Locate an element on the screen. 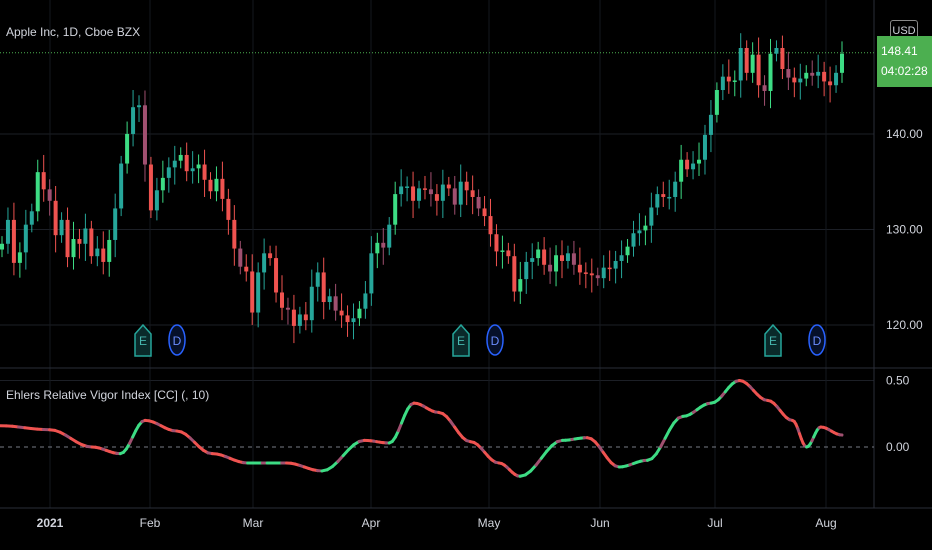 The width and height of the screenshot is (932, 550). dividend-marker is located at coordinates (177, 340).